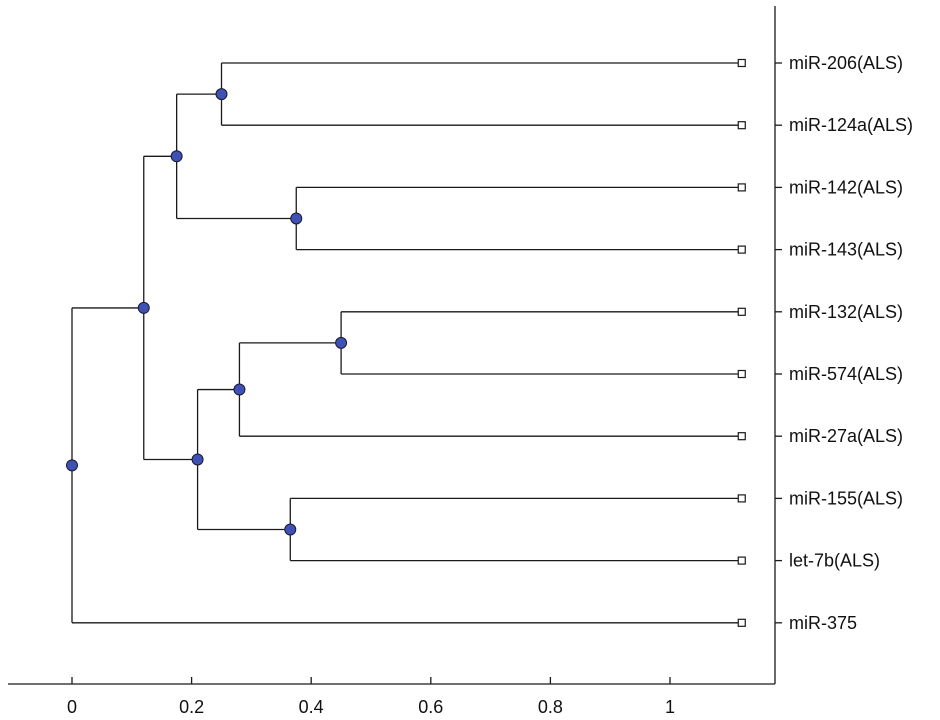  I want to click on cluster-node-n3, so click(176, 156).